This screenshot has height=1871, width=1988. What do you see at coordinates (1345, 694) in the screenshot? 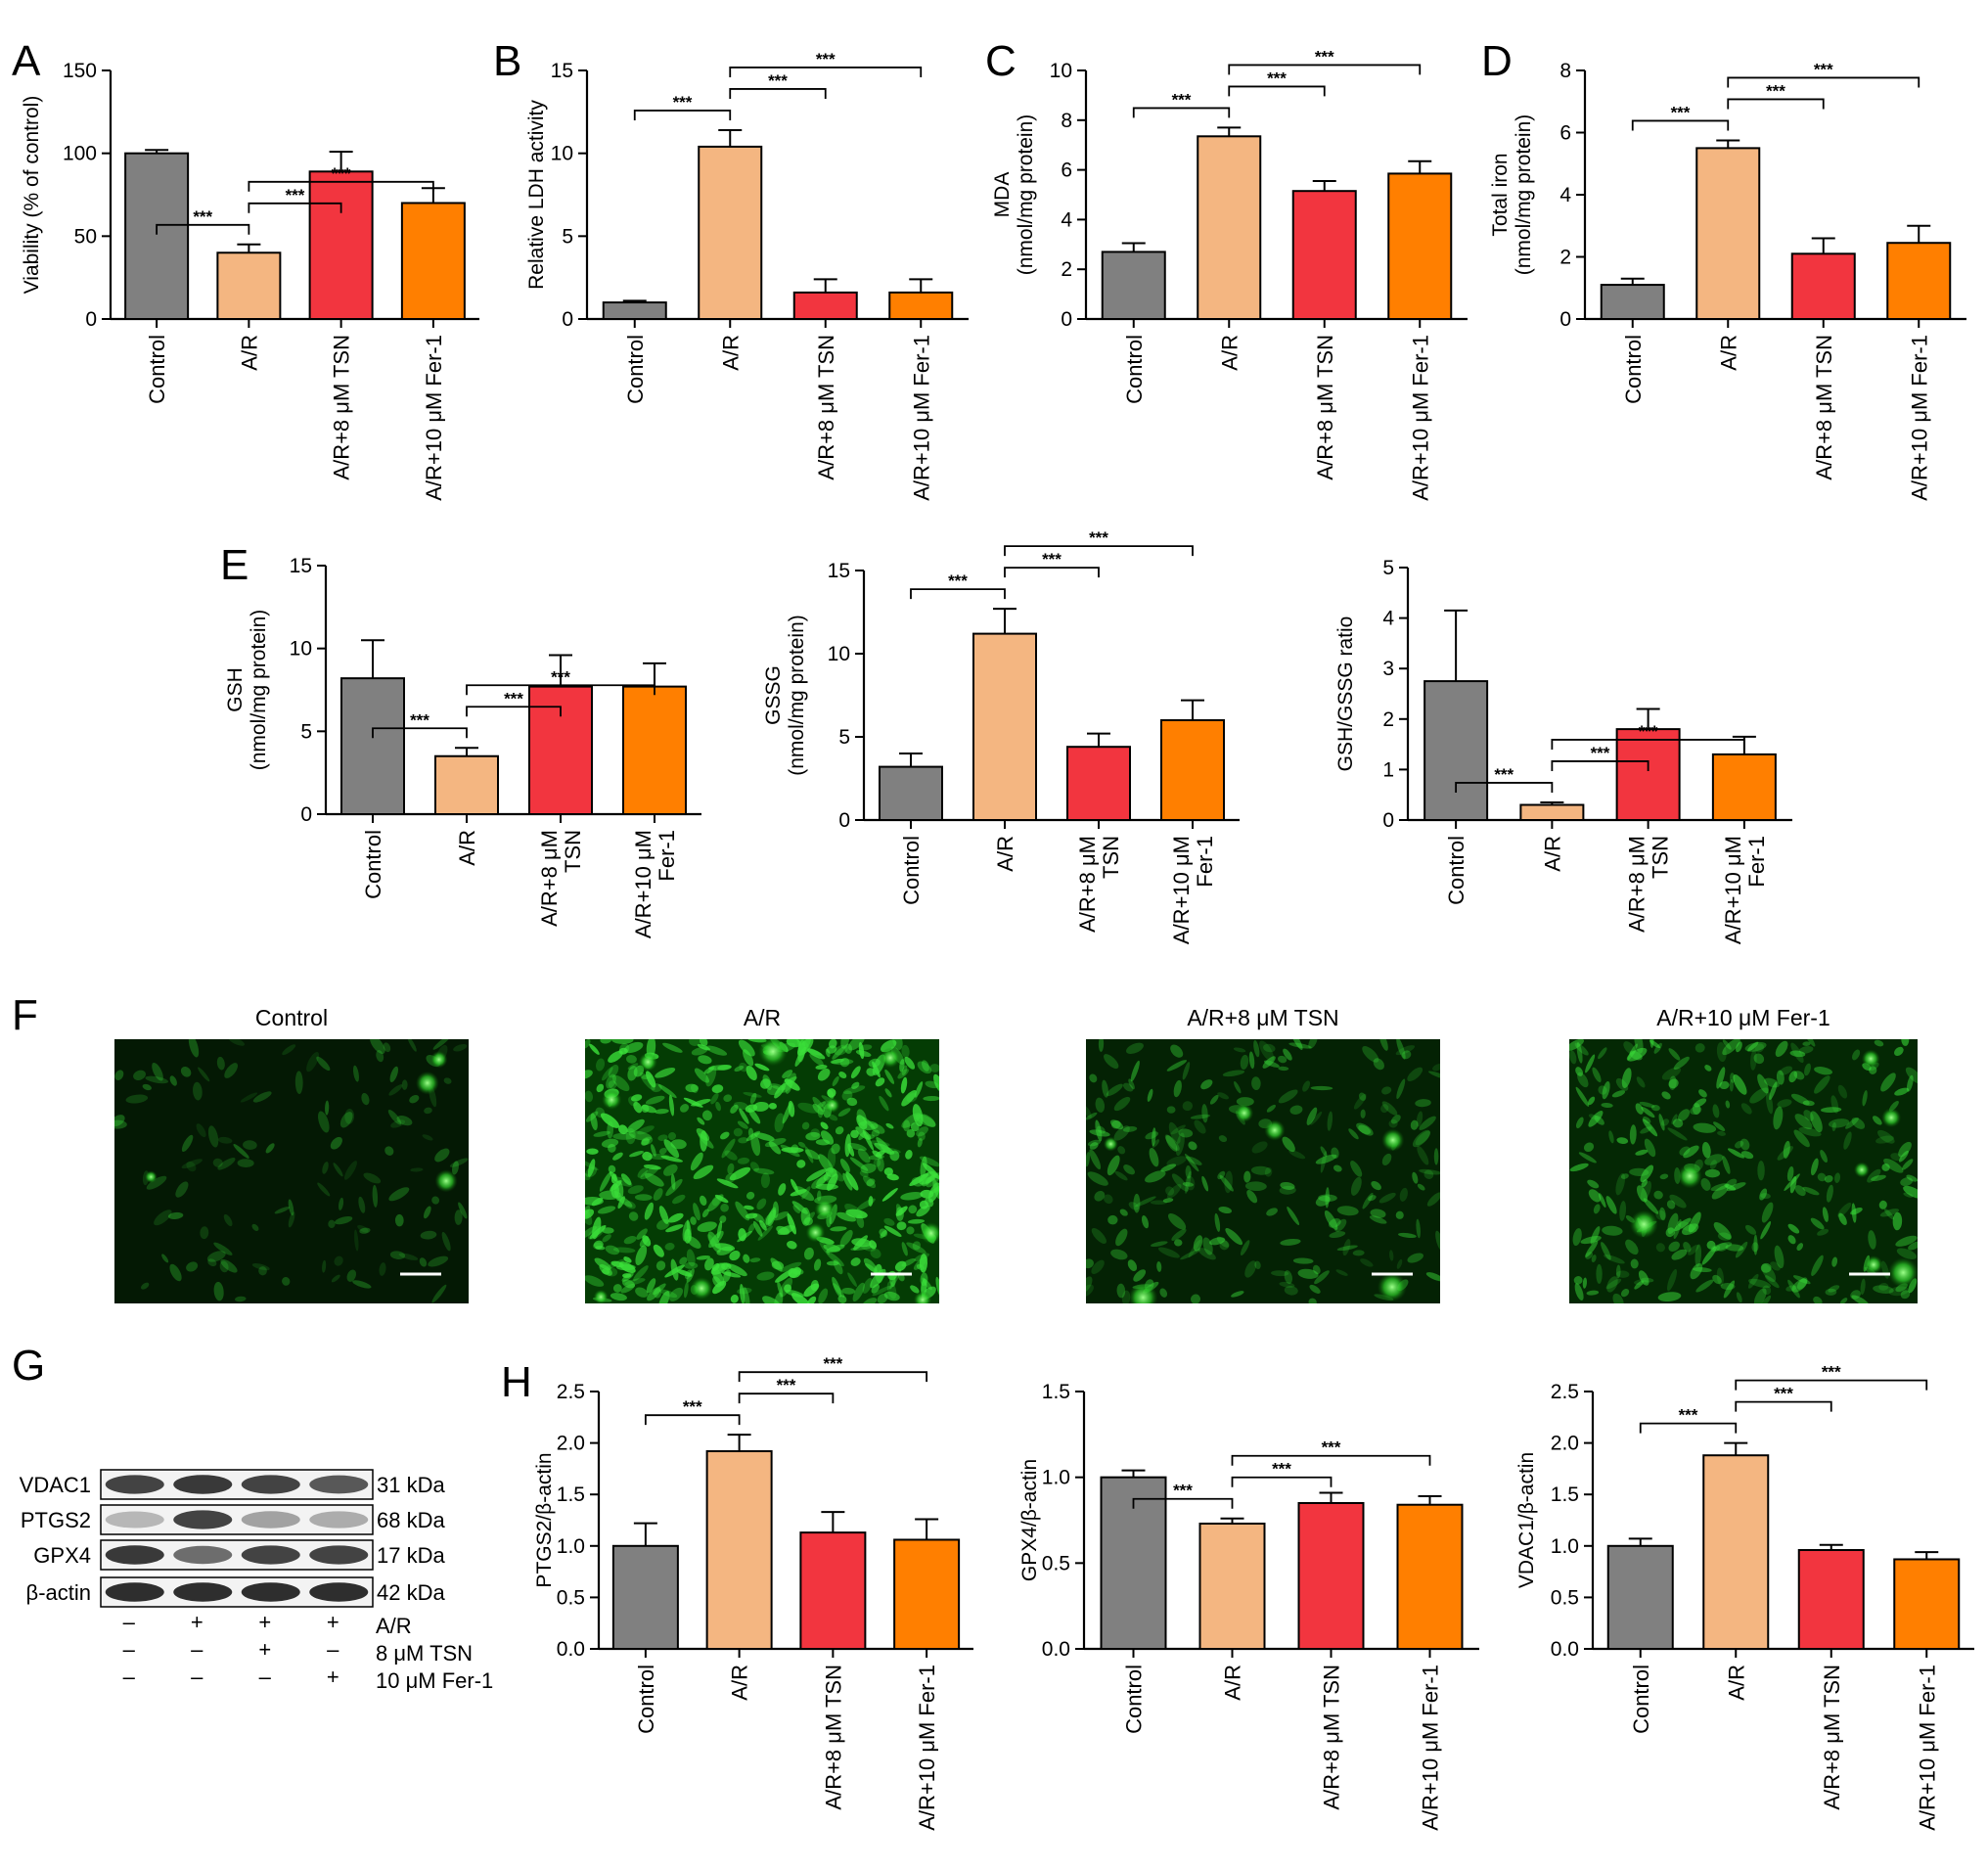
I see `y-axis-label: GSH/GSSG ratio` at bounding box center [1345, 694].